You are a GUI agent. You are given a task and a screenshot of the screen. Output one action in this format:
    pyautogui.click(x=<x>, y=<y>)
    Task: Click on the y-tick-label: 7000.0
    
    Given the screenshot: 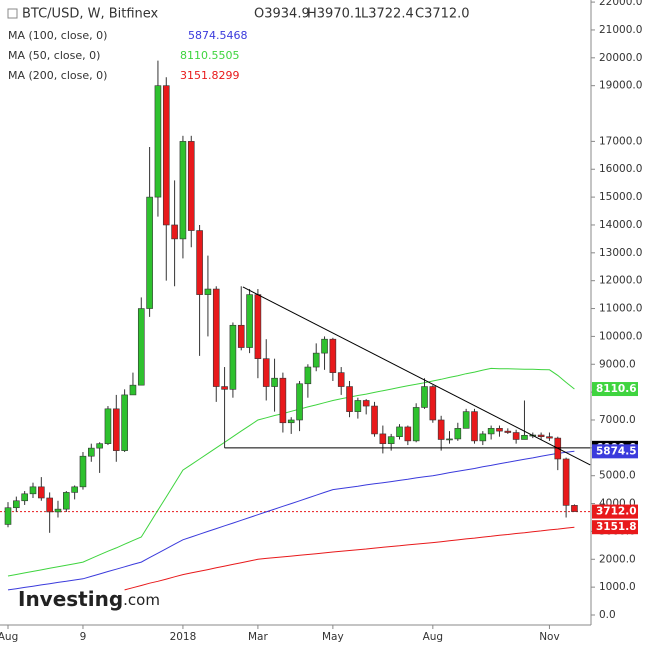 What is the action you would take?
    pyautogui.click(x=617, y=420)
    